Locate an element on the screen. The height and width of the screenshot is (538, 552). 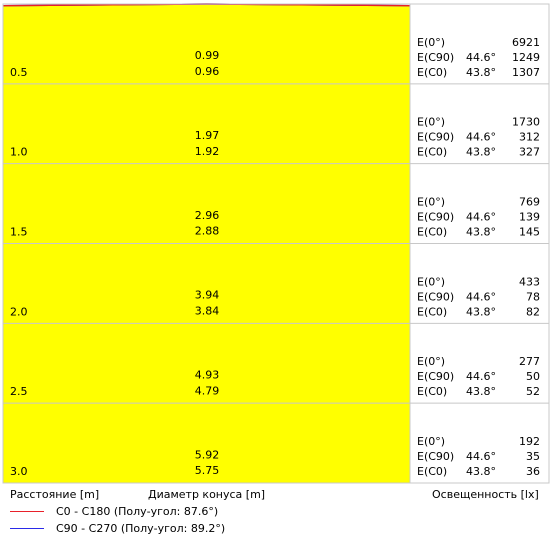
legend-swatch-c90 is located at coordinates (27, 528).